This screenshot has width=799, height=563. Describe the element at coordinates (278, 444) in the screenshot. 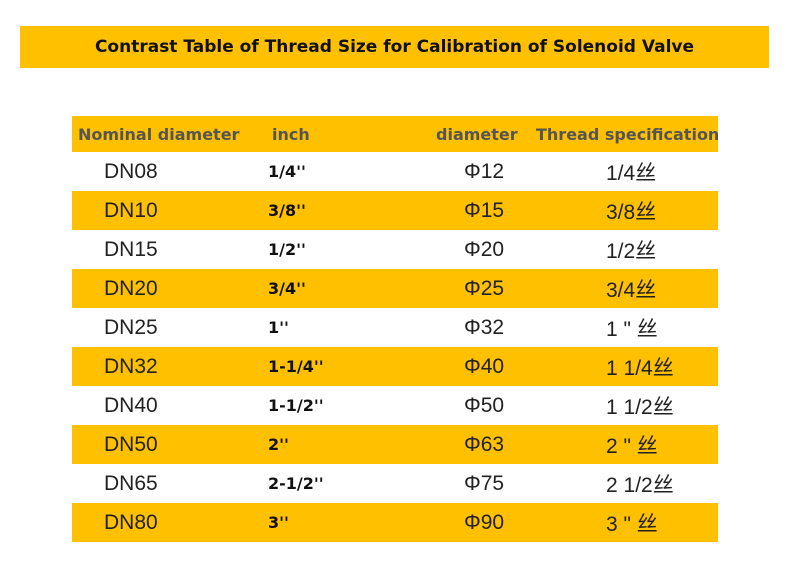

I see `cell-inch: 2''` at that location.